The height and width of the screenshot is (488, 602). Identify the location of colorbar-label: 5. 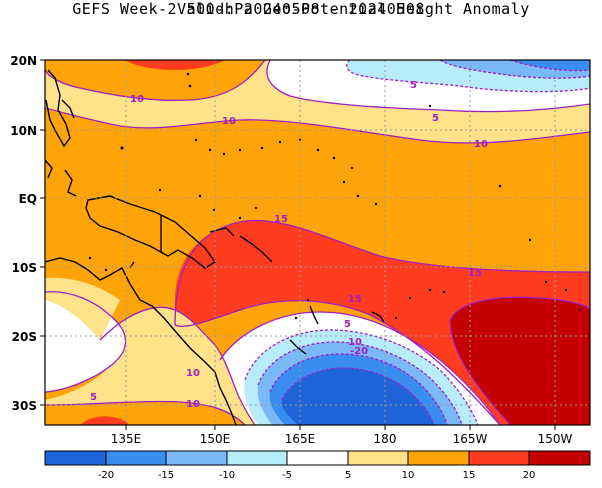
(348, 475).